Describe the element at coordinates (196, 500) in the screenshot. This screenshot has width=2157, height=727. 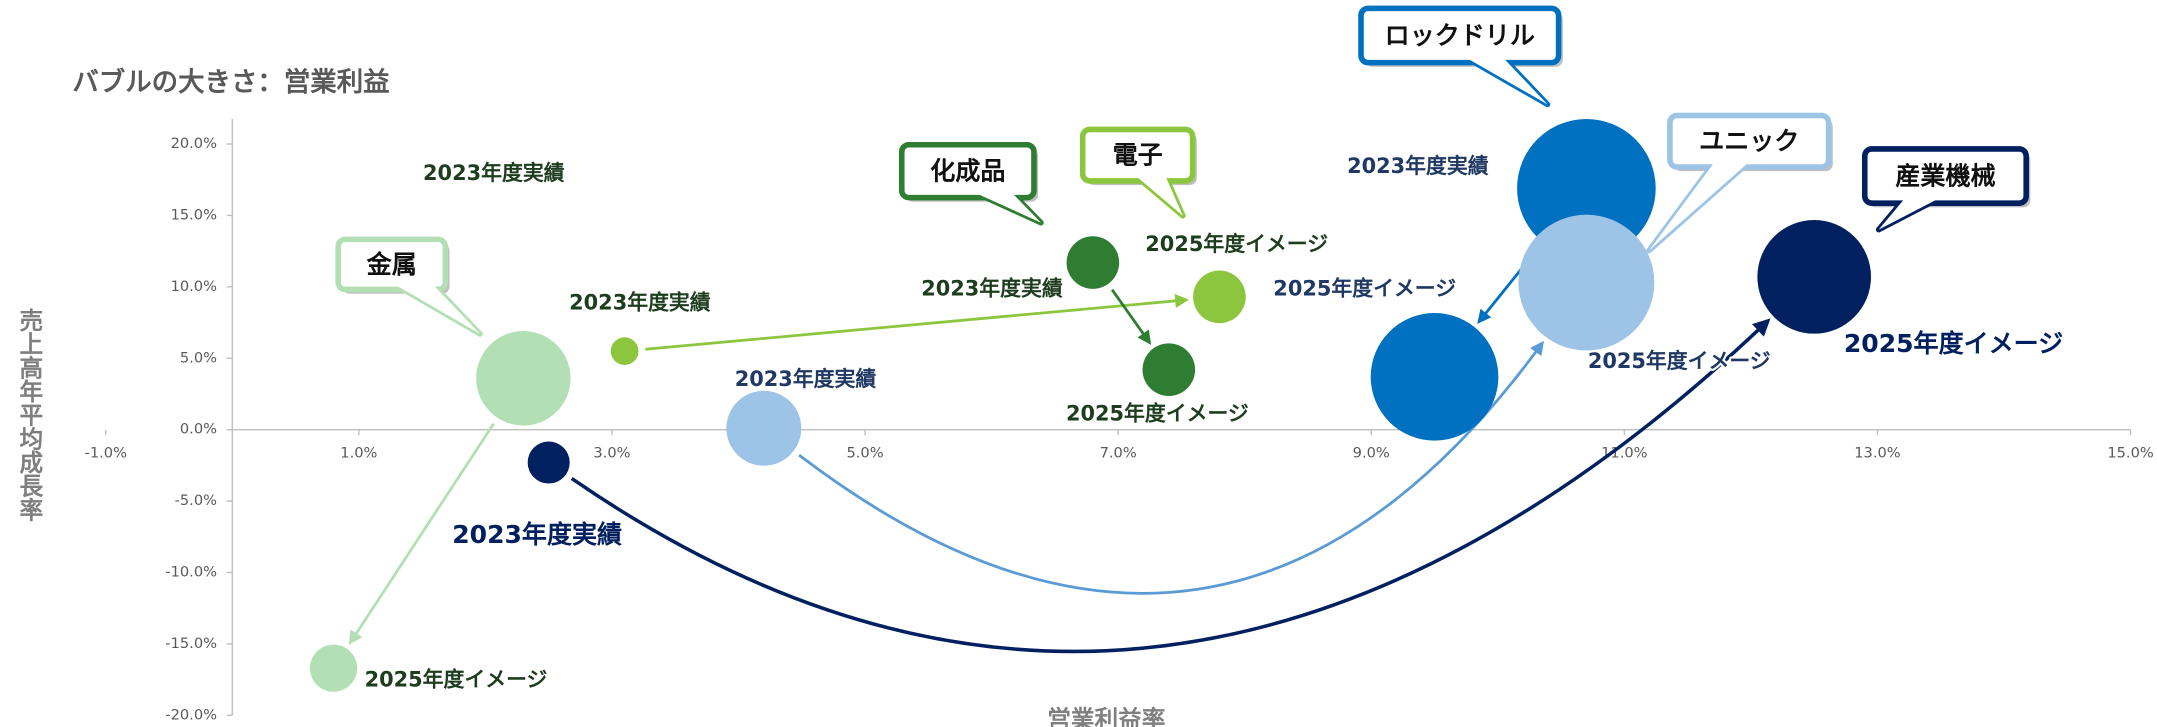
I see `y-tick-label: -5.0%` at that location.